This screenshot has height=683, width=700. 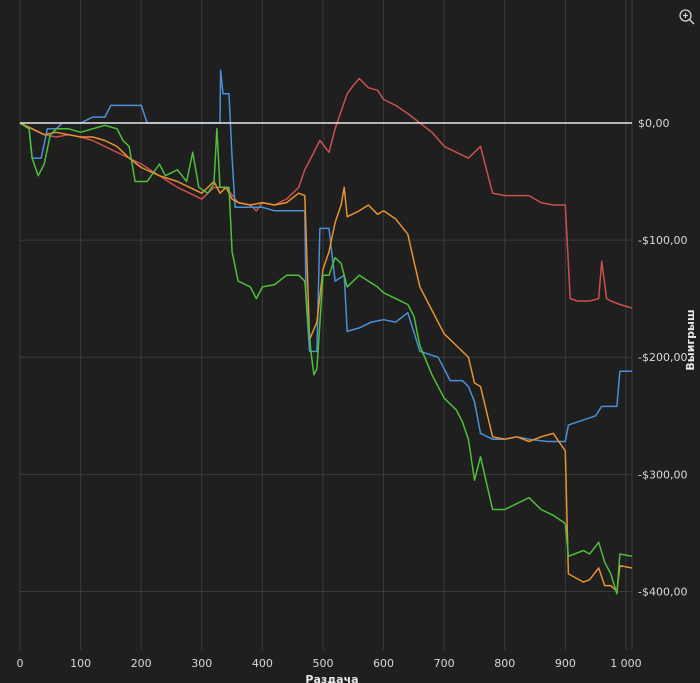 I want to click on y-tick-label: -$100,00, so click(x=662, y=240).